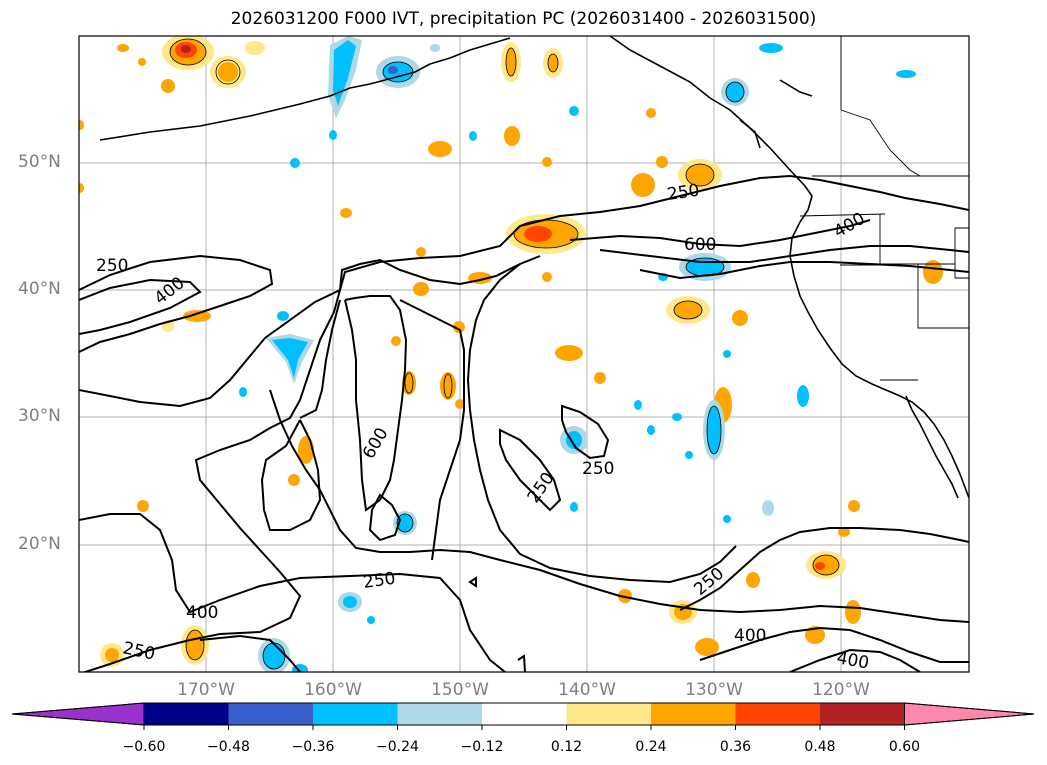 The image size is (1047, 765). What do you see at coordinates (397, 747) in the screenshot?
I see `colorbar-tick-label: −0.24` at bounding box center [397, 747].